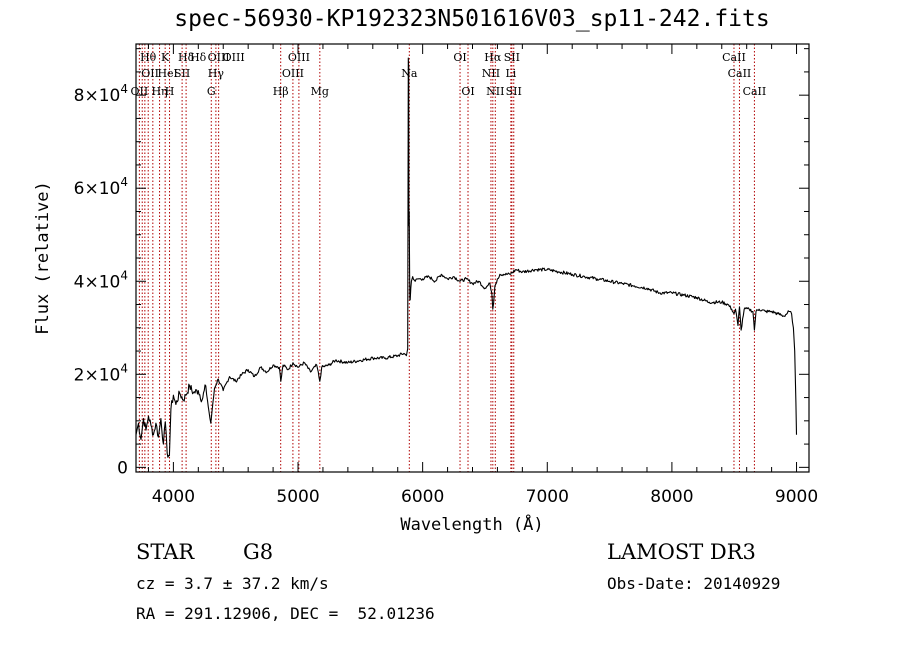  I want to click on line-label-5: Hη, so click(159, 91).